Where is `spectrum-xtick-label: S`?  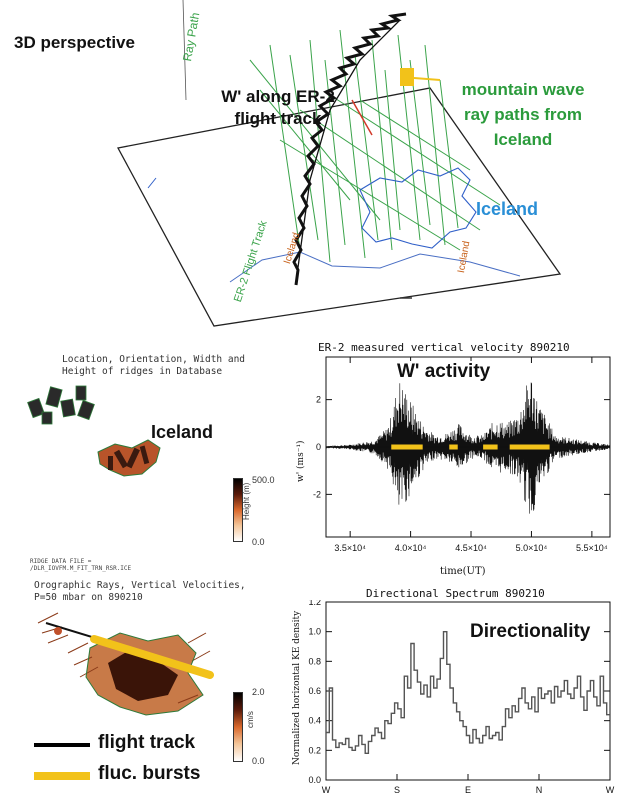 spectrum-xtick-label: S is located at coordinates (397, 790).